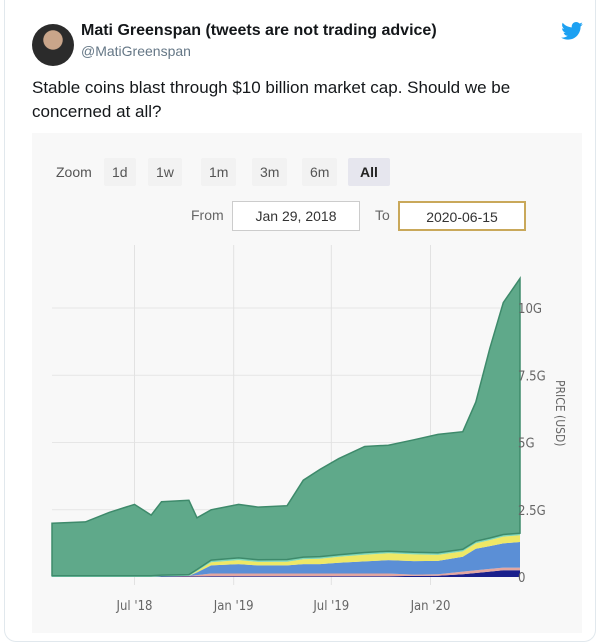 The image size is (600, 642). Describe the element at coordinates (369, 172) in the screenshot. I see `zoom-all-button: All` at that location.